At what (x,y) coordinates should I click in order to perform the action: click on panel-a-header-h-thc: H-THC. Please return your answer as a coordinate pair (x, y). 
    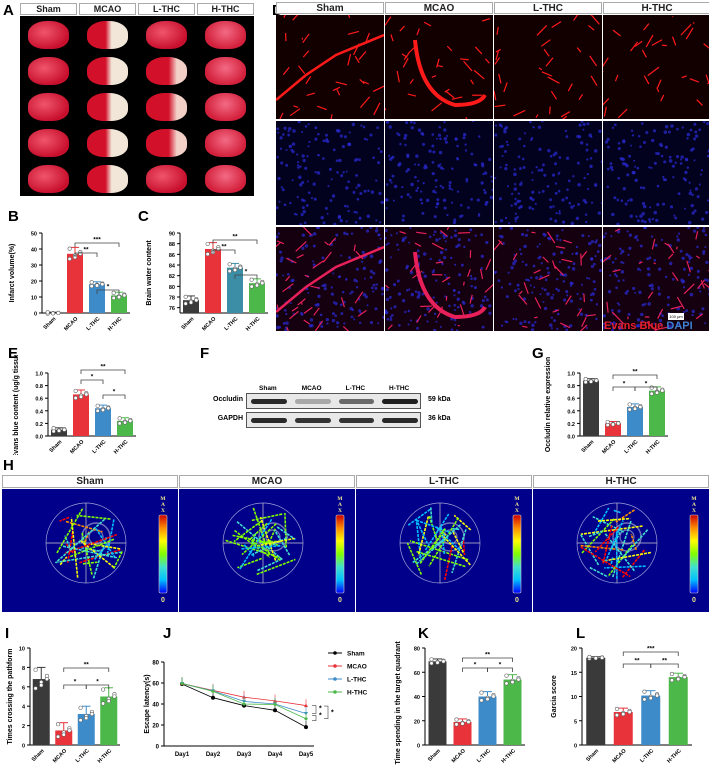
    Looking at the image, I should click on (225, 9).